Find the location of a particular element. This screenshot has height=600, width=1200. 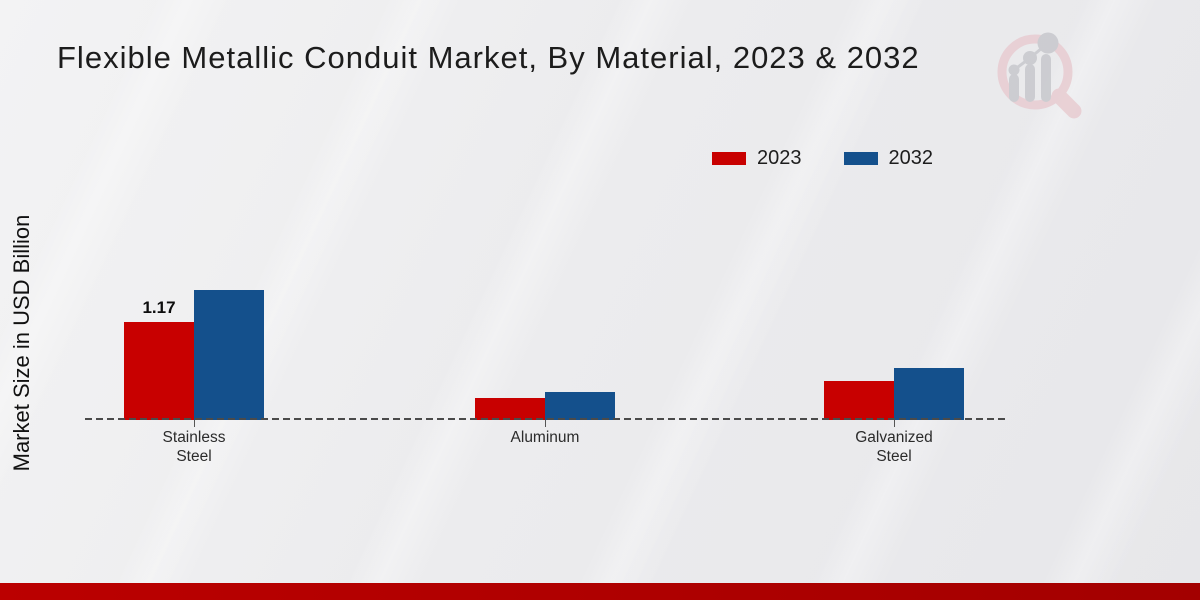

legend-label: 2023 is located at coordinates (779, 158).